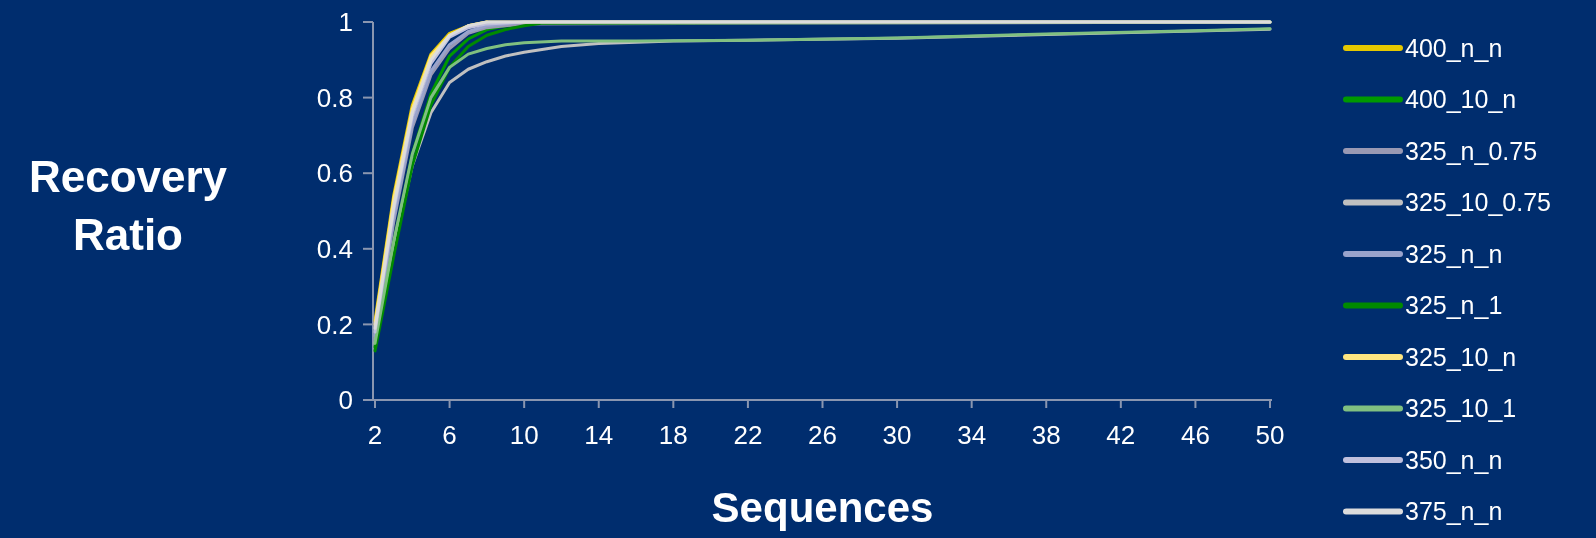 The width and height of the screenshot is (1596, 538). Describe the element at coordinates (1461, 408) in the screenshot. I see `legend-label: 325_10_1` at that location.